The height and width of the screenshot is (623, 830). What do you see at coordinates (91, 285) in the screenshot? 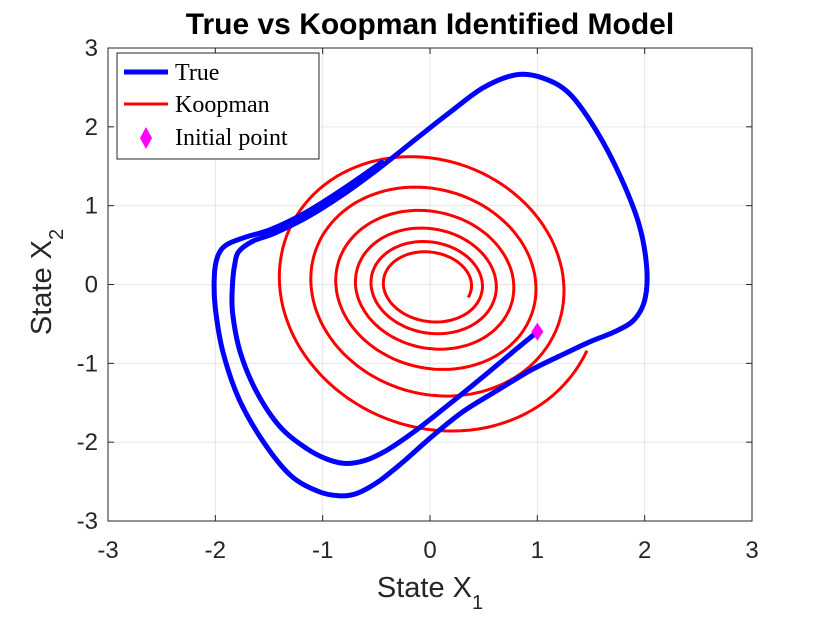
I see `y-tick-label: 0` at bounding box center [91, 285].